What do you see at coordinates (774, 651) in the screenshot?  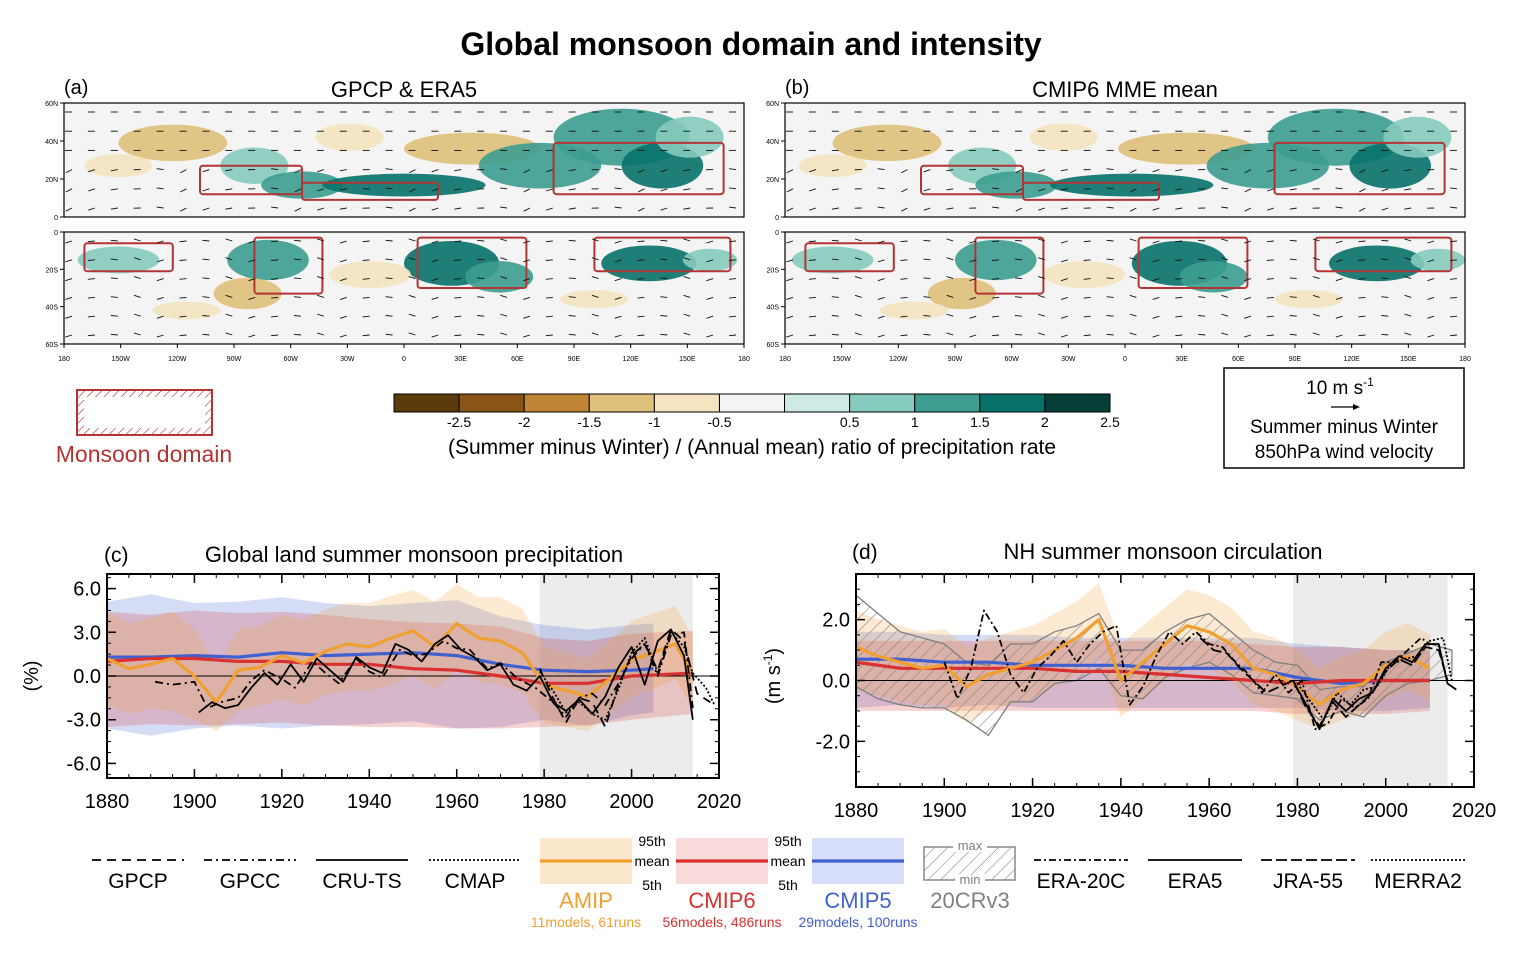 I see `panel-d-ylabel-close: )` at bounding box center [774, 651].